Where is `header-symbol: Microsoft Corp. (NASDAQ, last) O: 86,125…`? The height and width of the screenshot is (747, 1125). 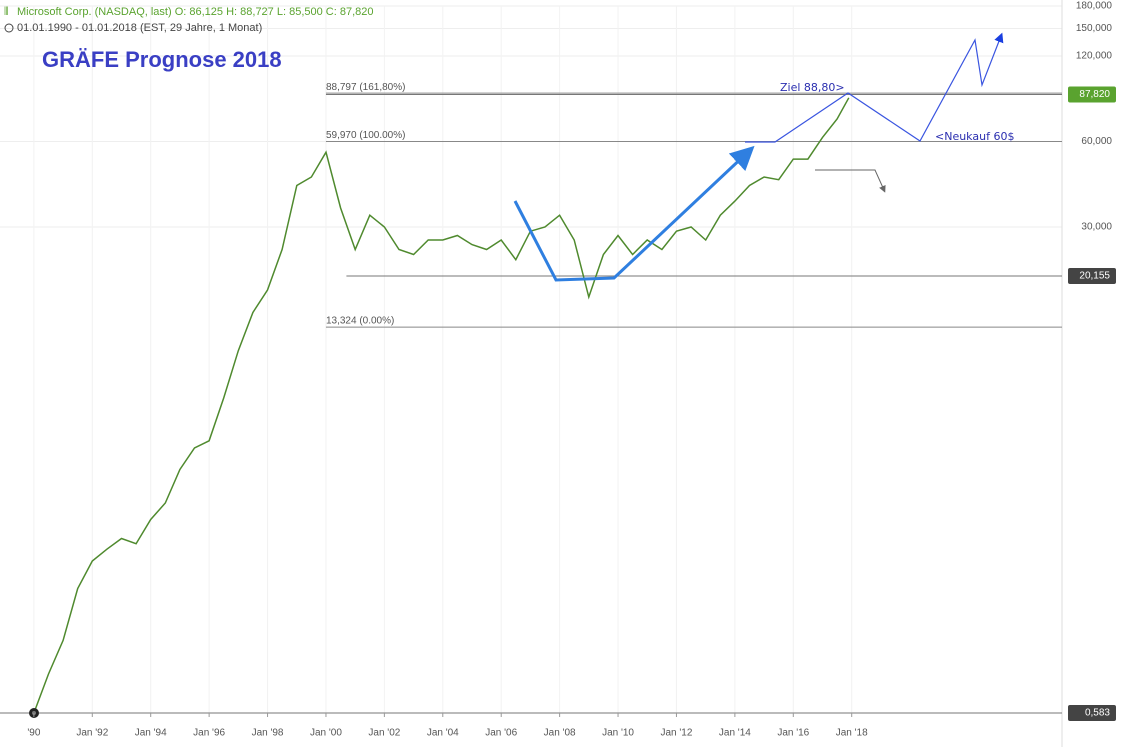
header-symbol: Microsoft Corp. (NASDAQ, last) O: 86,125… is located at coordinates (195, 12).